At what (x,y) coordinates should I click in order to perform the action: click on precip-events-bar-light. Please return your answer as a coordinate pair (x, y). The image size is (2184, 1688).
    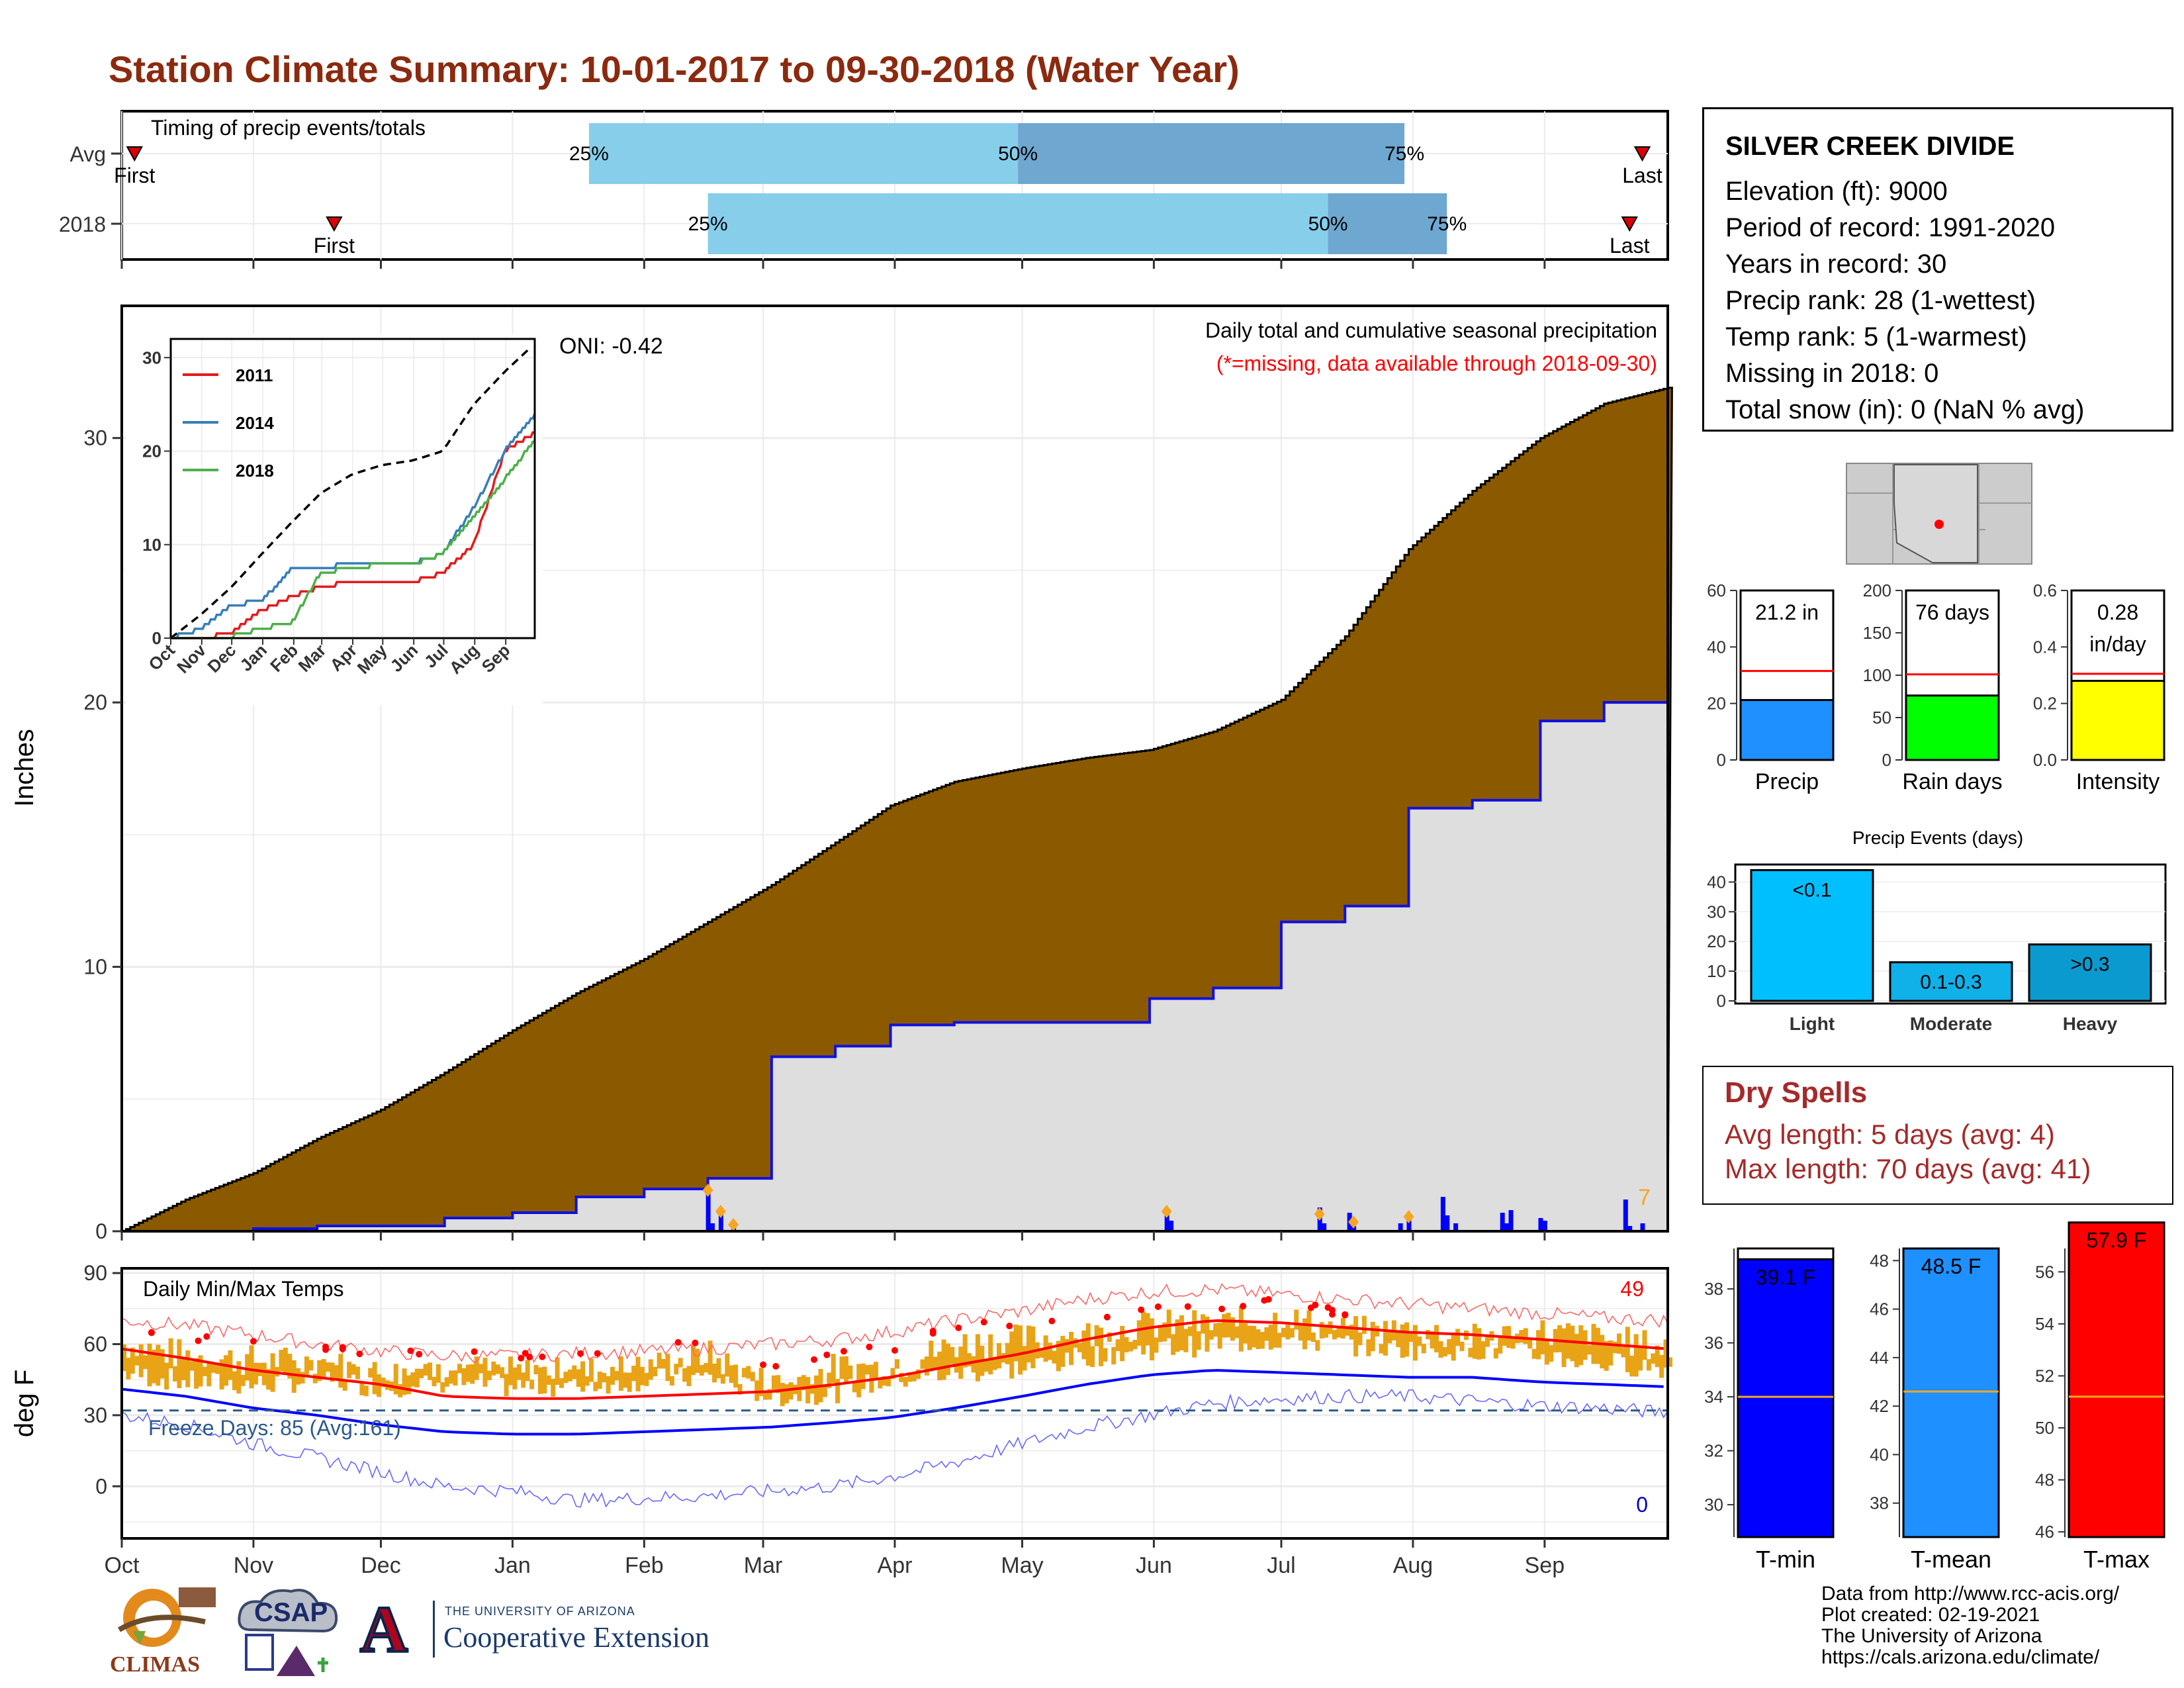
    Looking at the image, I should click on (1812, 935).